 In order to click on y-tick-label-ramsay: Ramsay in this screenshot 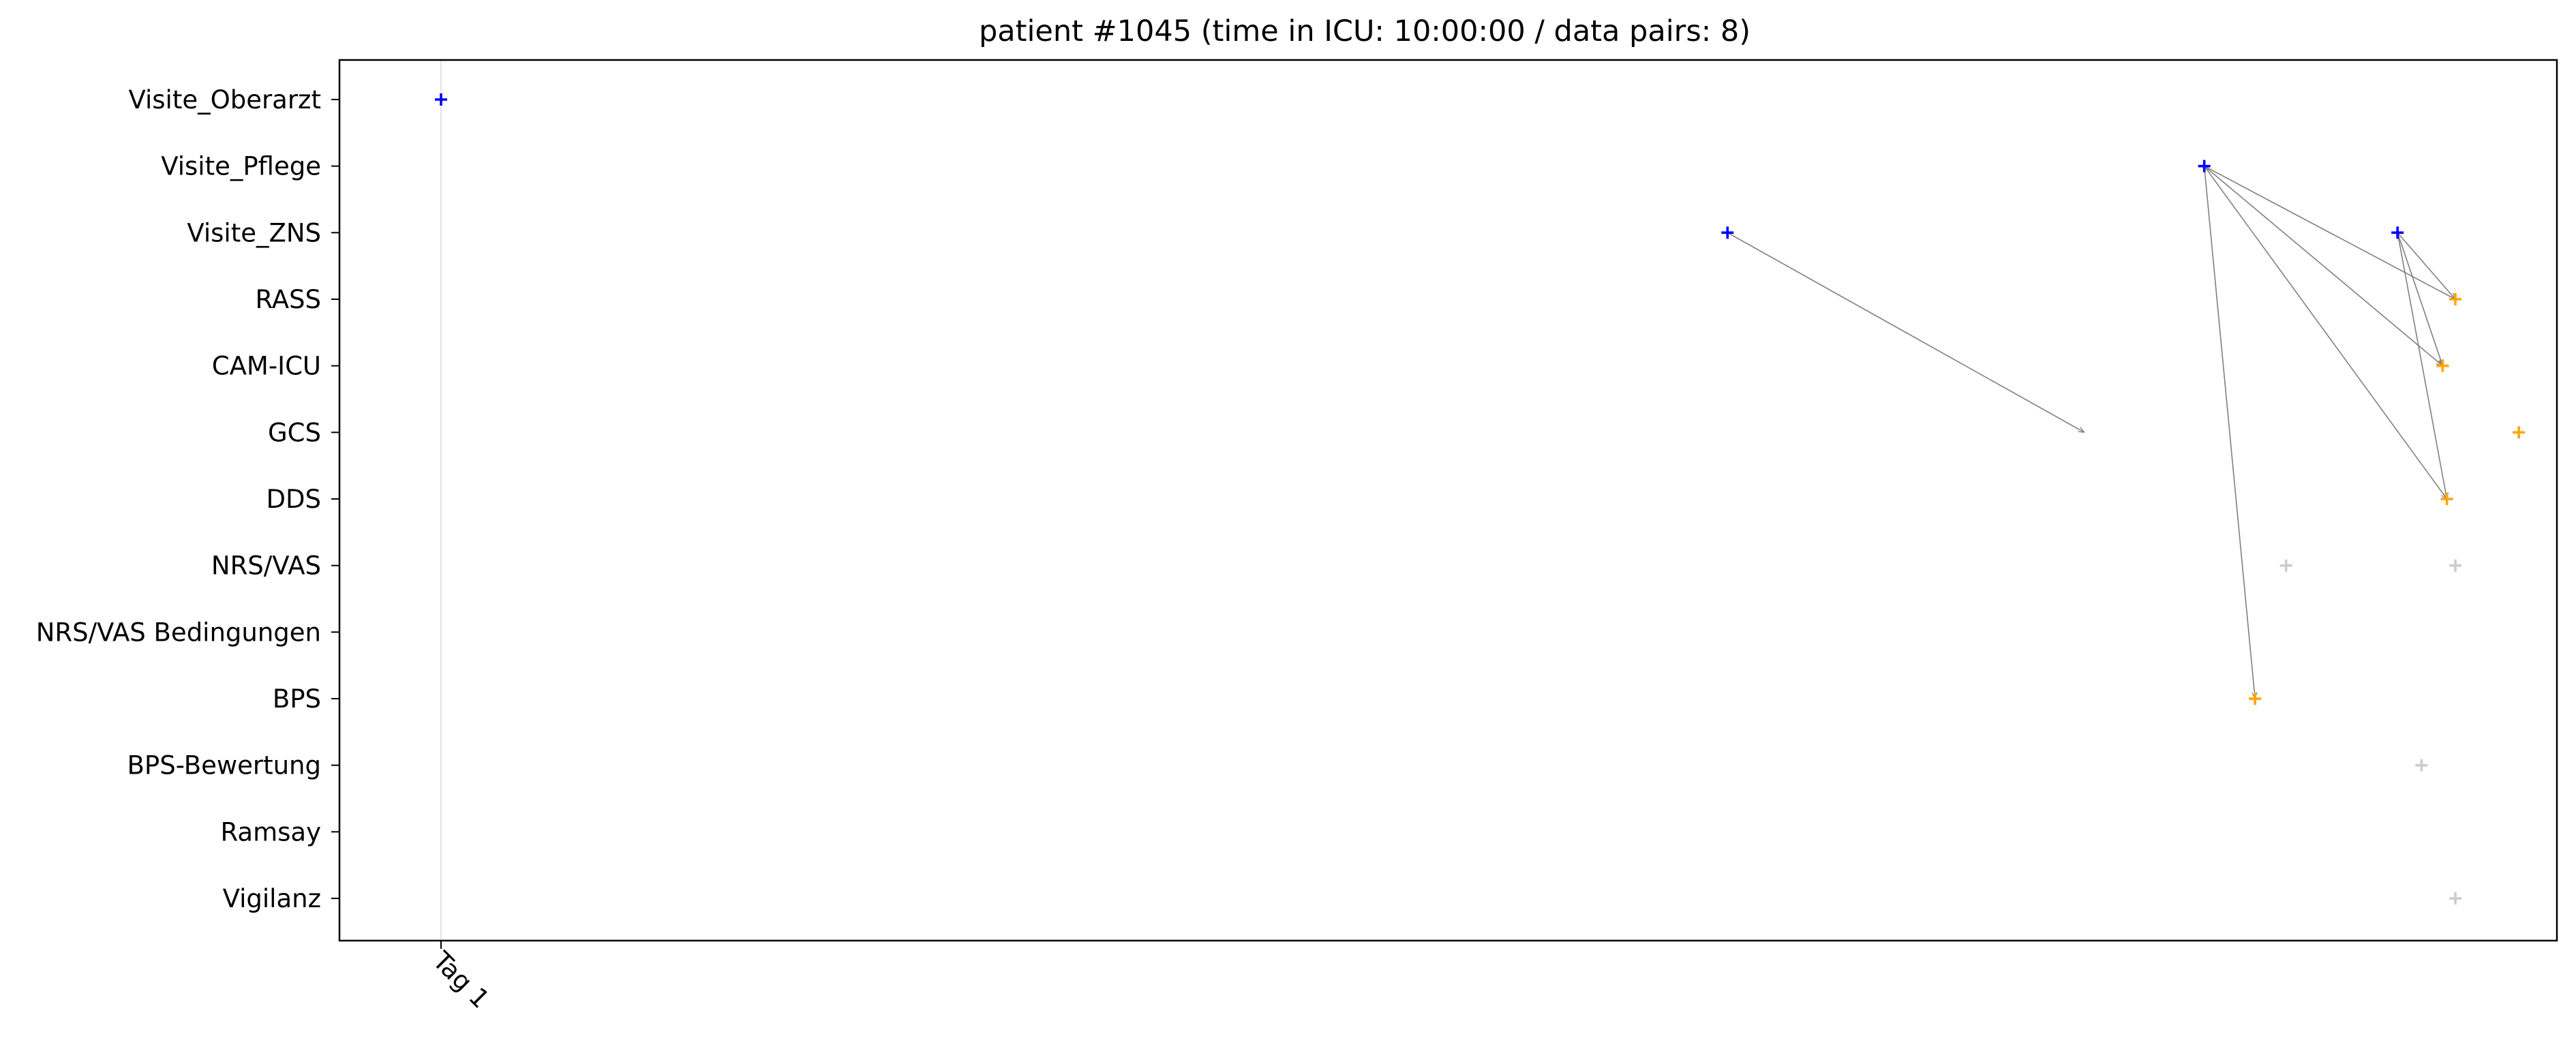, I will do `click(271, 832)`.